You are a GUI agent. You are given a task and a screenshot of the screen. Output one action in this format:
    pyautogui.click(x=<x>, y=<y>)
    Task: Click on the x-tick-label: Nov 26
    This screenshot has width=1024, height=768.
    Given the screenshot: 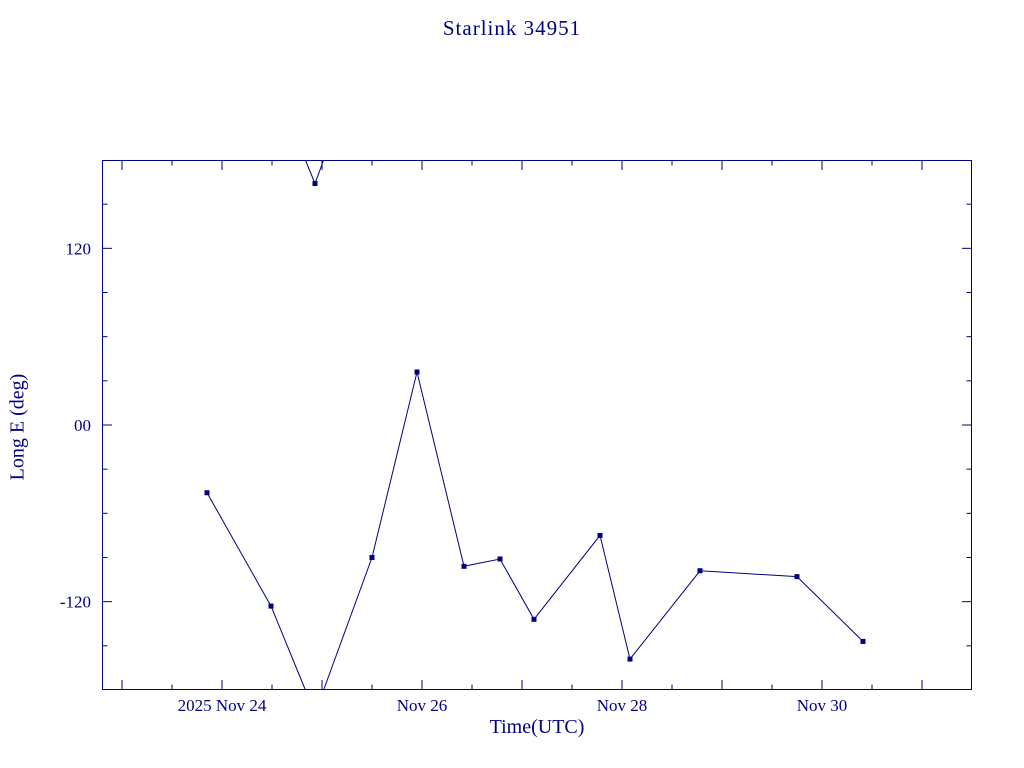 What is the action you would take?
    pyautogui.click(x=422, y=705)
    